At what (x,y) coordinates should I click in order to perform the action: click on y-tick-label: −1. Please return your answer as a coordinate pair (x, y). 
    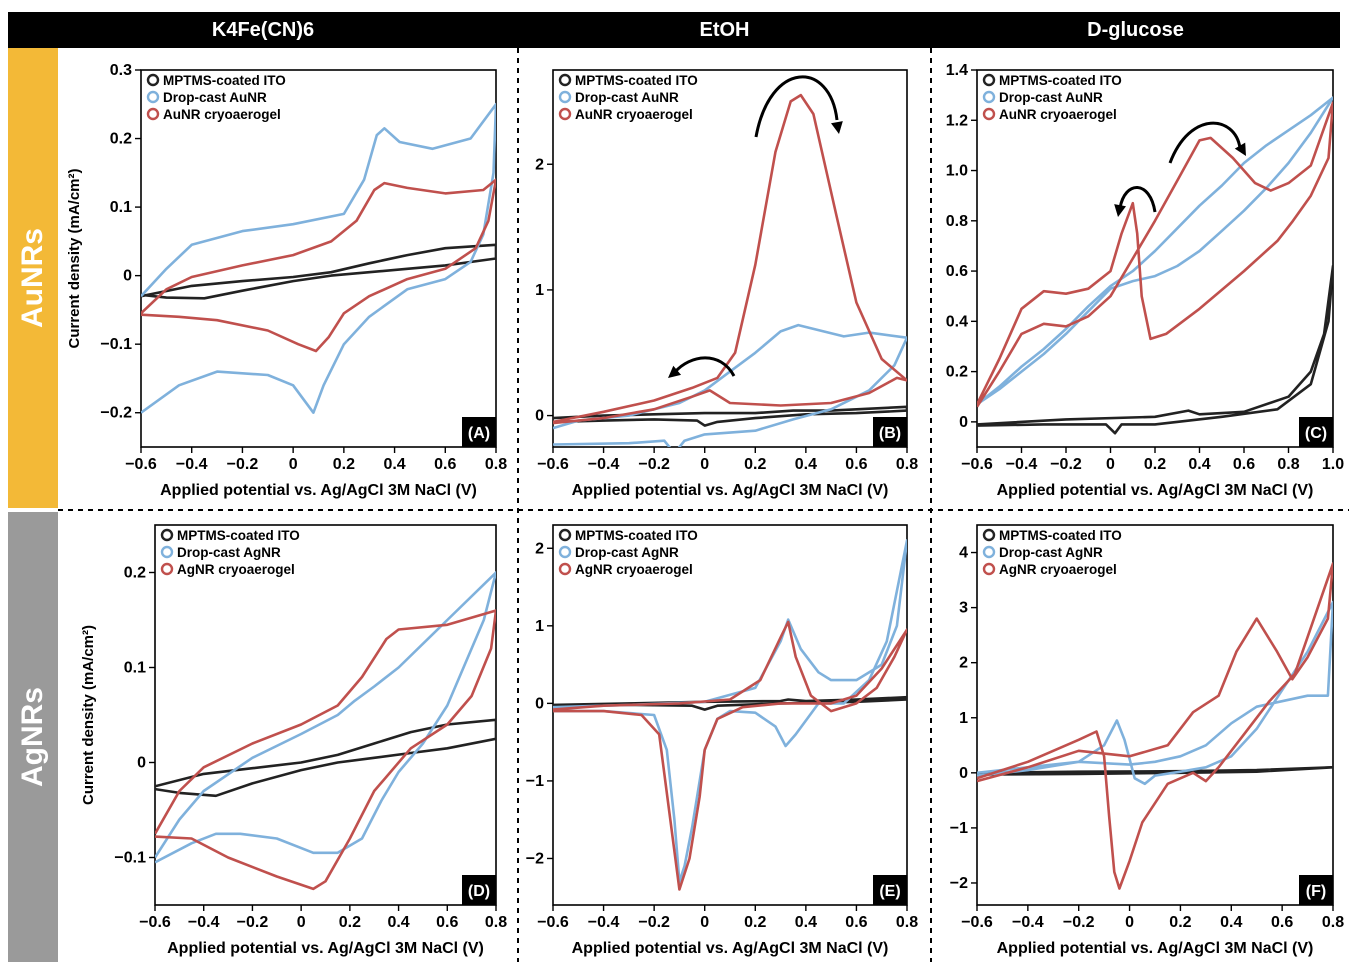
    Looking at the image, I should click on (535, 781).